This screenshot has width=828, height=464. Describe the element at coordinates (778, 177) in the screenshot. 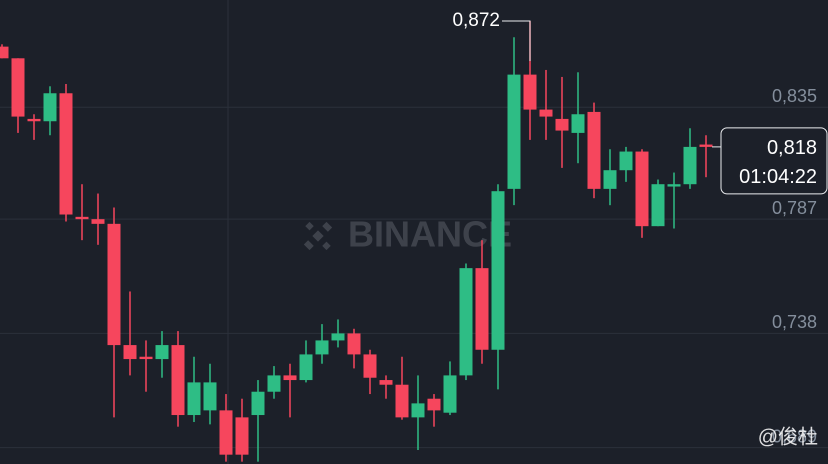

I see `countdown: 01:04:22` at that location.